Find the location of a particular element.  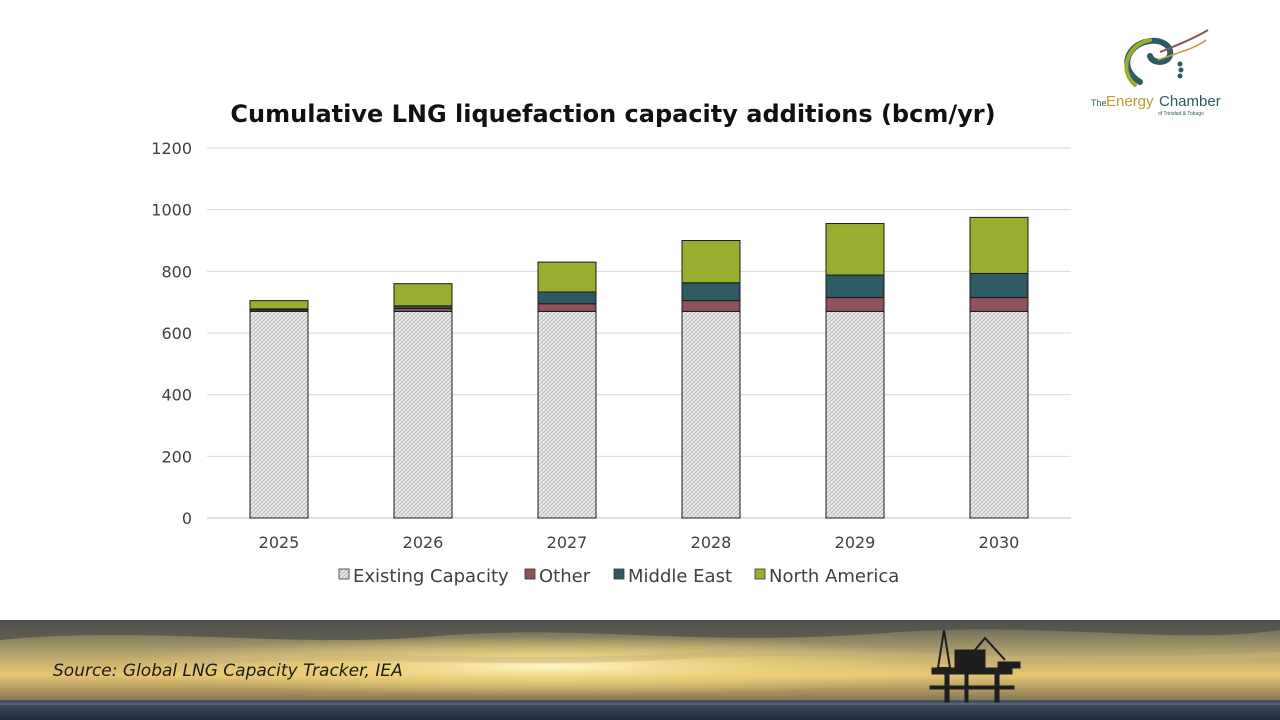

x-tick-label: 2029 is located at coordinates (855, 542).